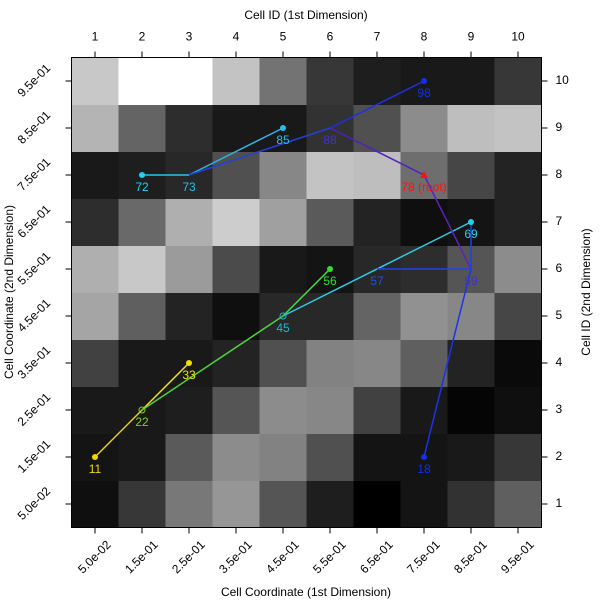  Describe the element at coordinates (34, 174) in the screenshot. I see `y-tick-label: 7.5e-01` at that location.